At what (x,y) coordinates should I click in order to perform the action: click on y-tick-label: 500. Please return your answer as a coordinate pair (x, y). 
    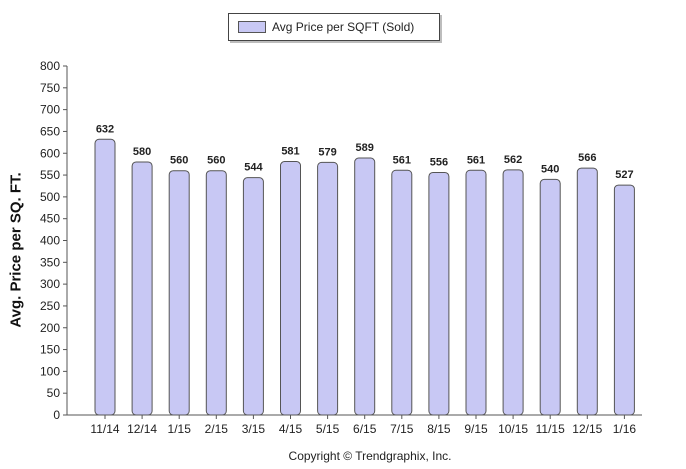
    Looking at the image, I should click on (50, 197).